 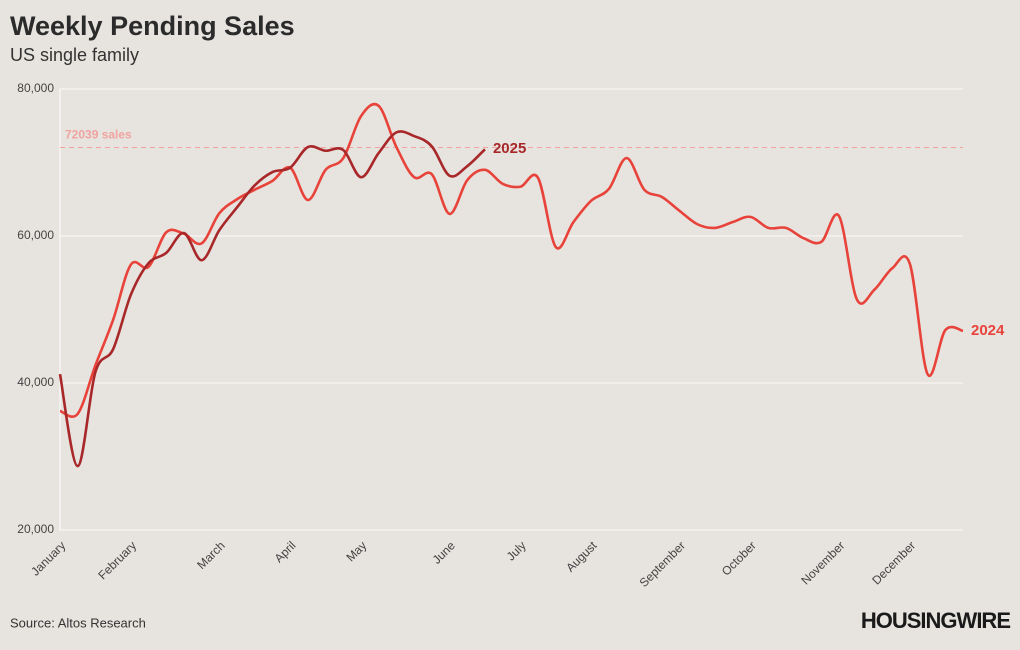 I want to click on x-tick-label: May, so click(x=356, y=551).